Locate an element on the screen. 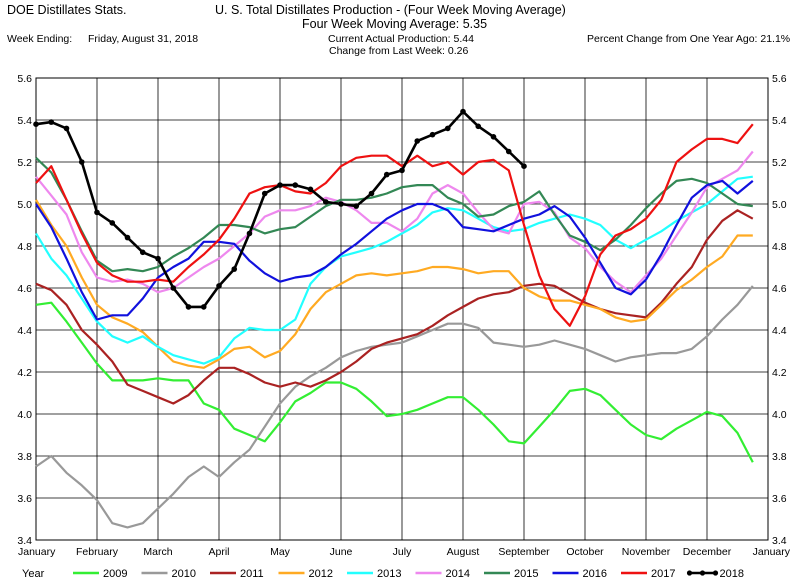 The height and width of the screenshot is (586, 800). legend-entry-2012: 2012 is located at coordinates (321, 574).